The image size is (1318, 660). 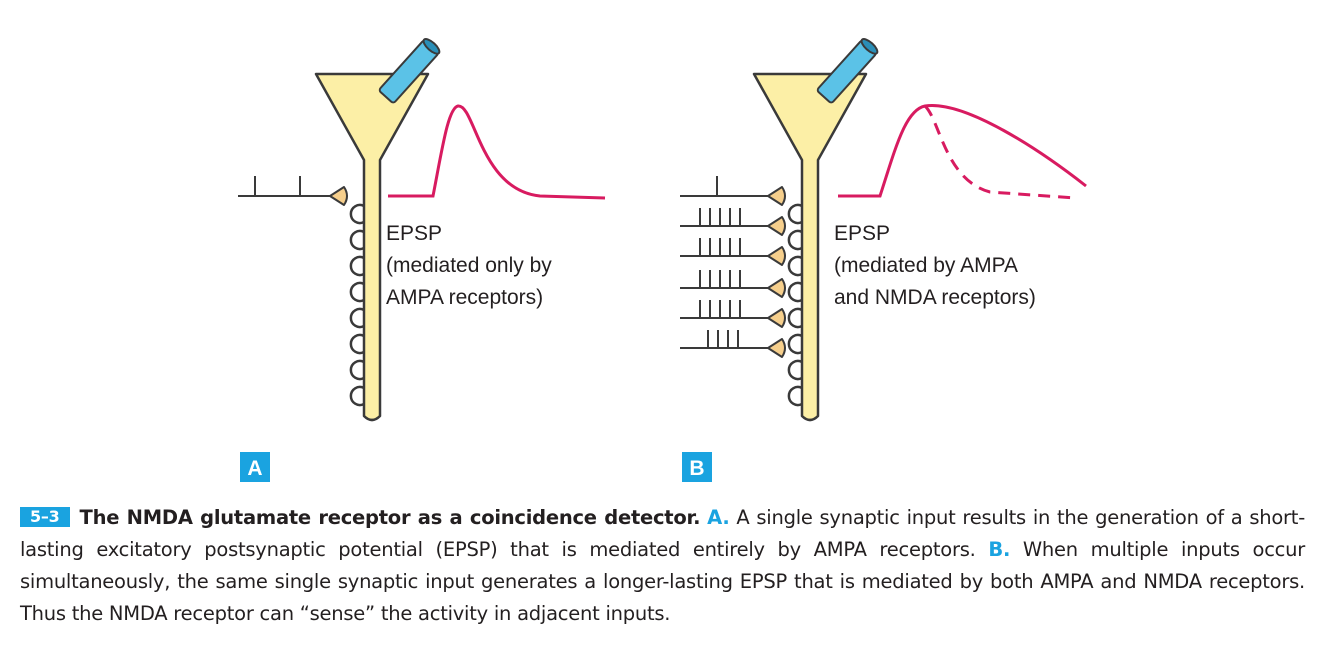 I want to click on epsp-label-line: (mediated by AMPA, so click(x=926, y=265).